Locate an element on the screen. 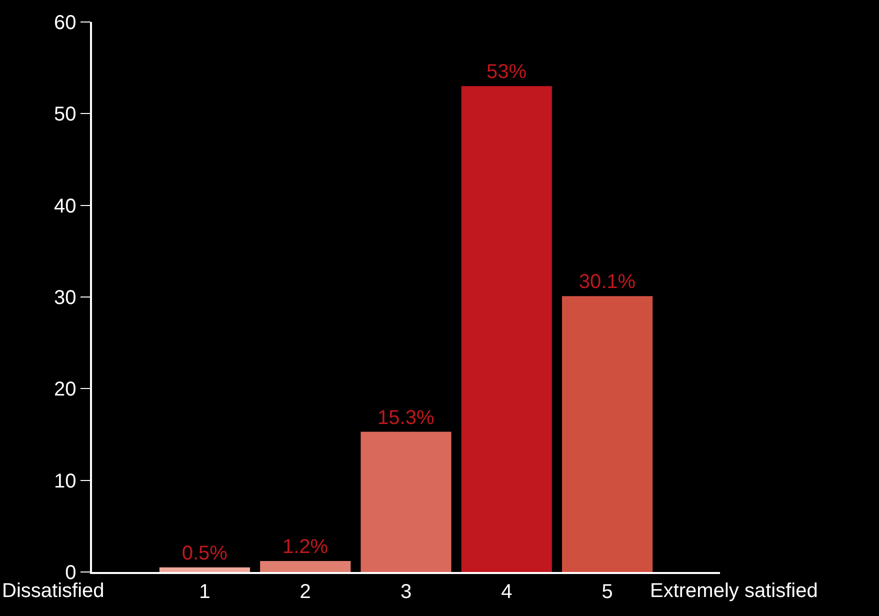 Image resolution: width=879 pixels, height=616 pixels. y-tick-label: 10 is located at coordinates (65, 481).